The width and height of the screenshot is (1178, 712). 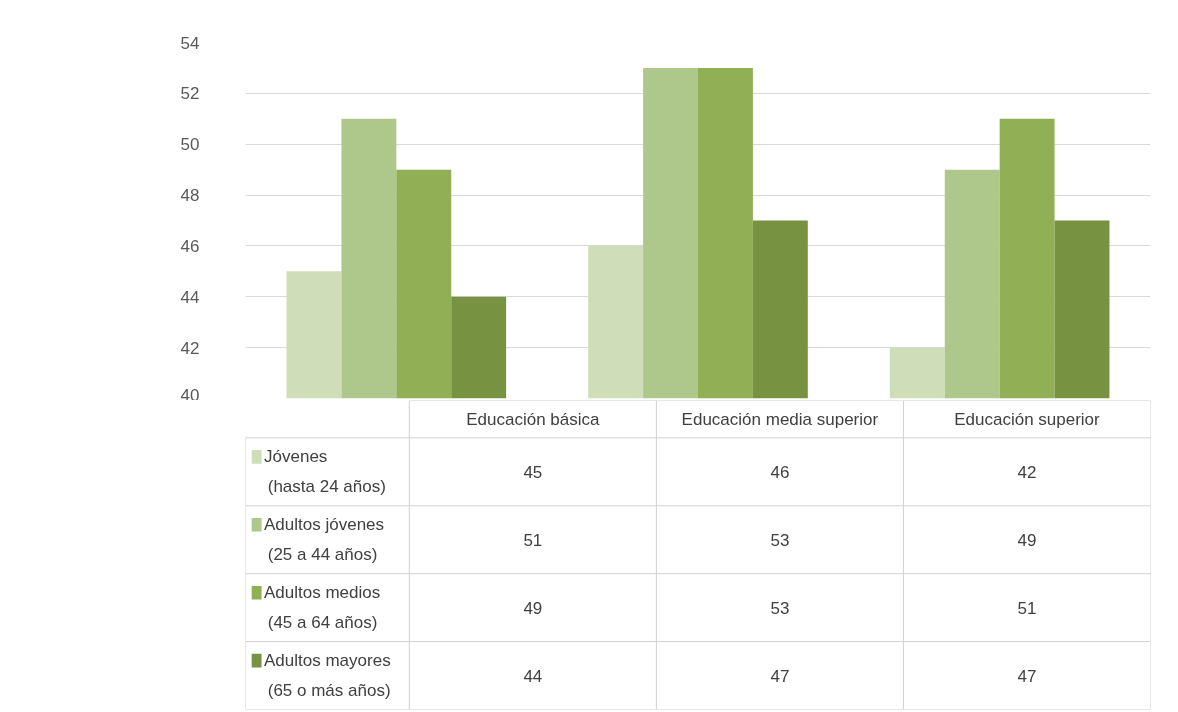 What do you see at coordinates (190, 43) in the screenshot?
I see `y-tick-label: 54` at bounding box center [190, 43].